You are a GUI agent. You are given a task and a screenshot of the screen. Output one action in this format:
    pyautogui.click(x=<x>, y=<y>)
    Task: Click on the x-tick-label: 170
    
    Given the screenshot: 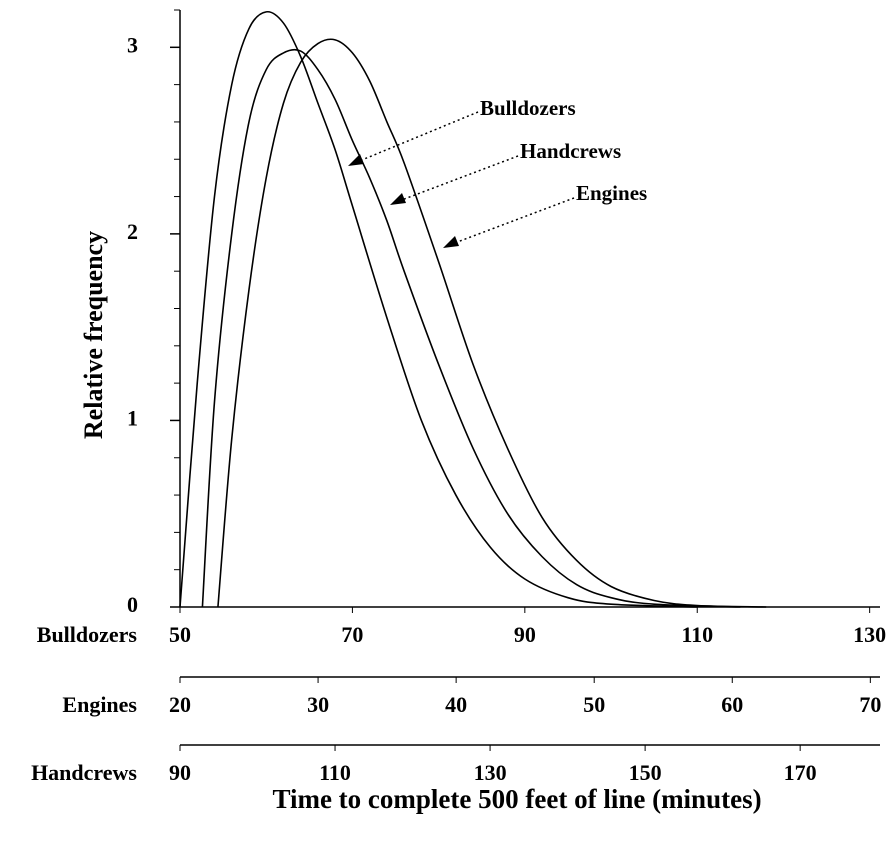 What is the action you would take?
    pyautogui.click(x=800, y=772)
    